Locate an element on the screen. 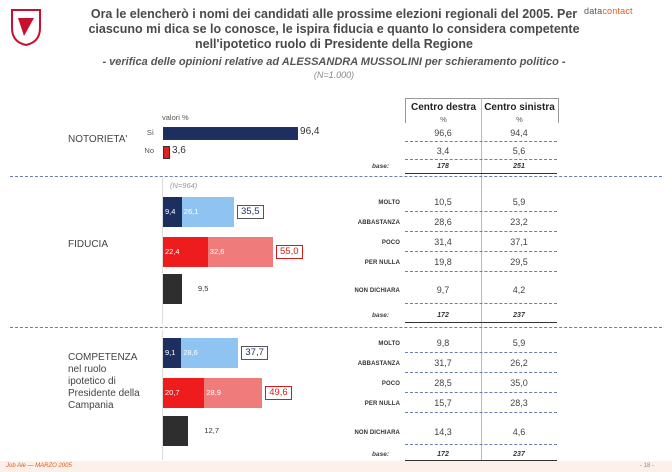 This screenshot has height=472, width=672. bar-notorieta-no is located at coordinates (166, 152).